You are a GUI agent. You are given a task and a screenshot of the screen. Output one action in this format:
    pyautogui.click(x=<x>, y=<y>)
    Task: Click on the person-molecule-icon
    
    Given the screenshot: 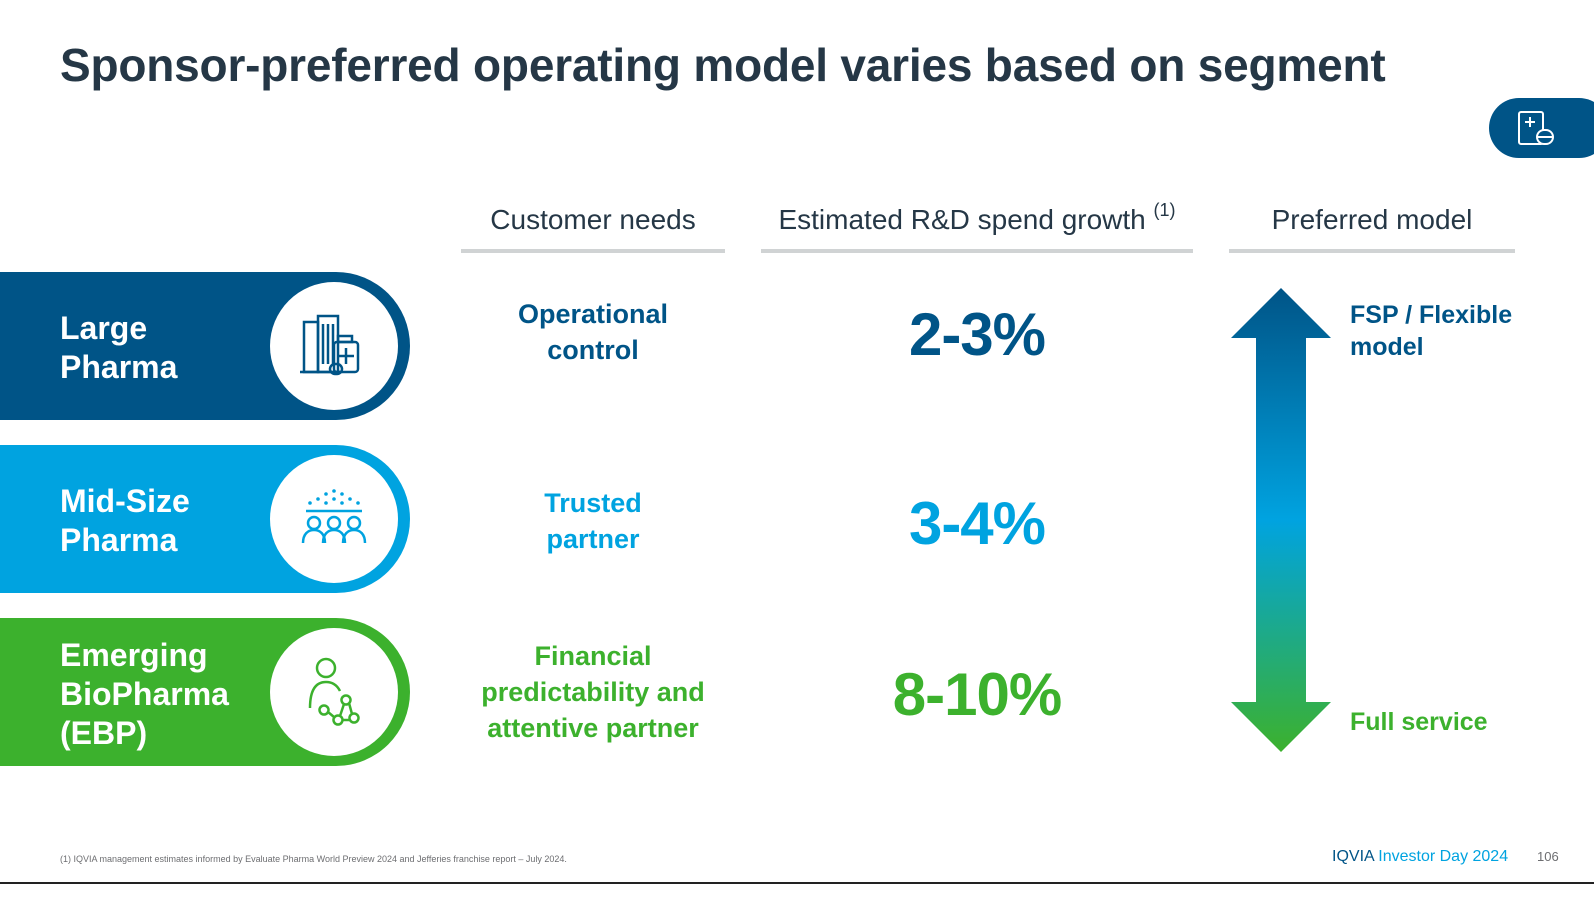 What is the action you would take?
    pyautogui.click(x=334, y=691)
    